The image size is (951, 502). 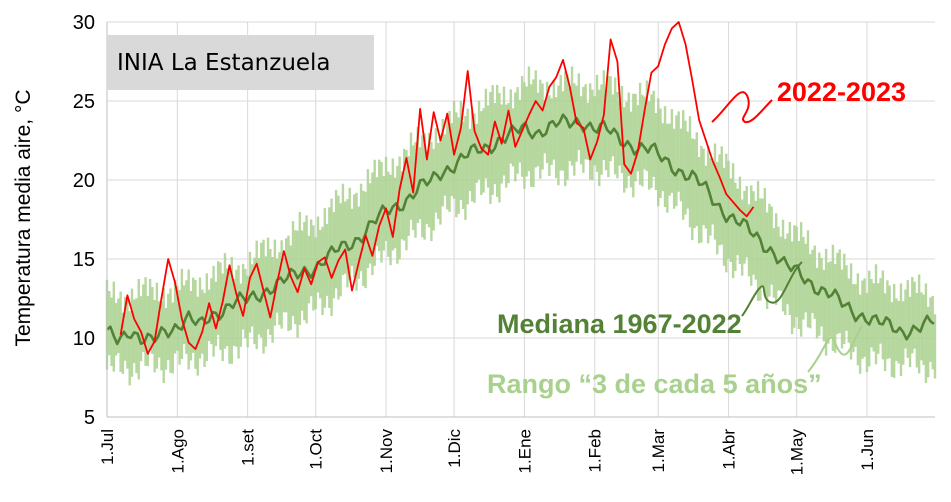 What do you see at coordinates (772, 289) in the screenshot?
I see `median-label-leader` at bounding box center [772, 289].